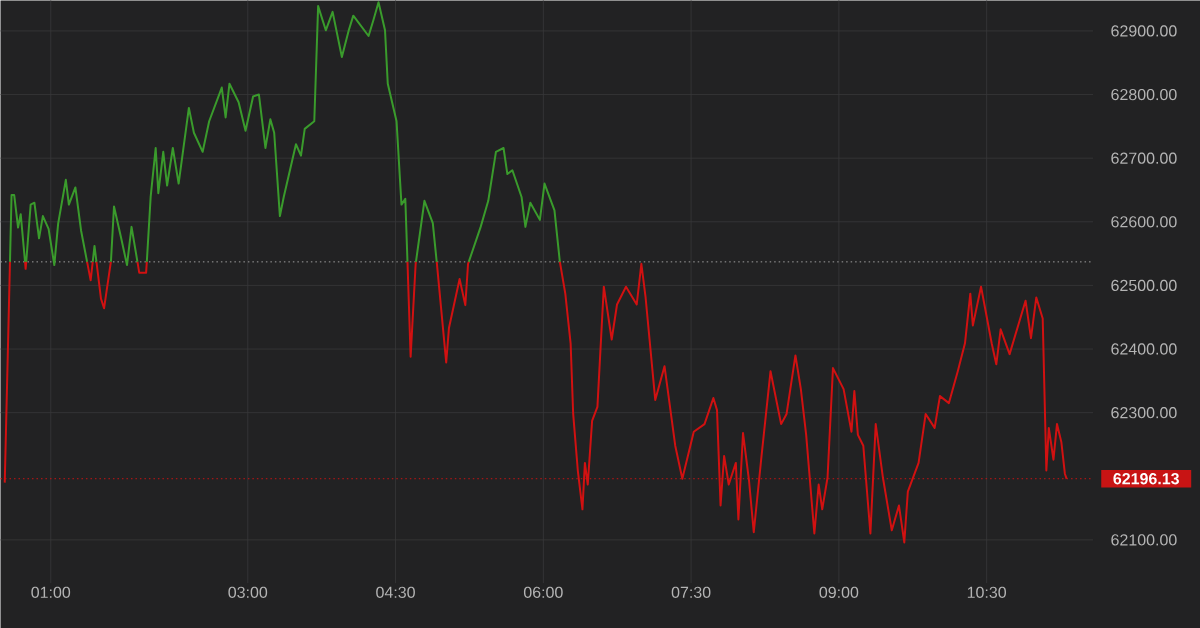 The width and height of the screenshot is (1200, 628). I want to click on x-tick-label: 01:00, so click(51, 592).